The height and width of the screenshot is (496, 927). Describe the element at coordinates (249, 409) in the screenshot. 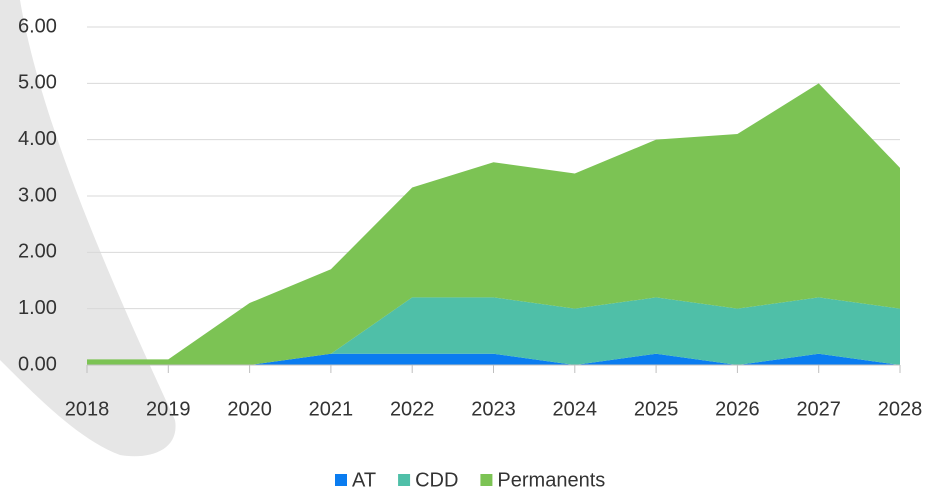

I see `x-tick-label: 2020` at that location.